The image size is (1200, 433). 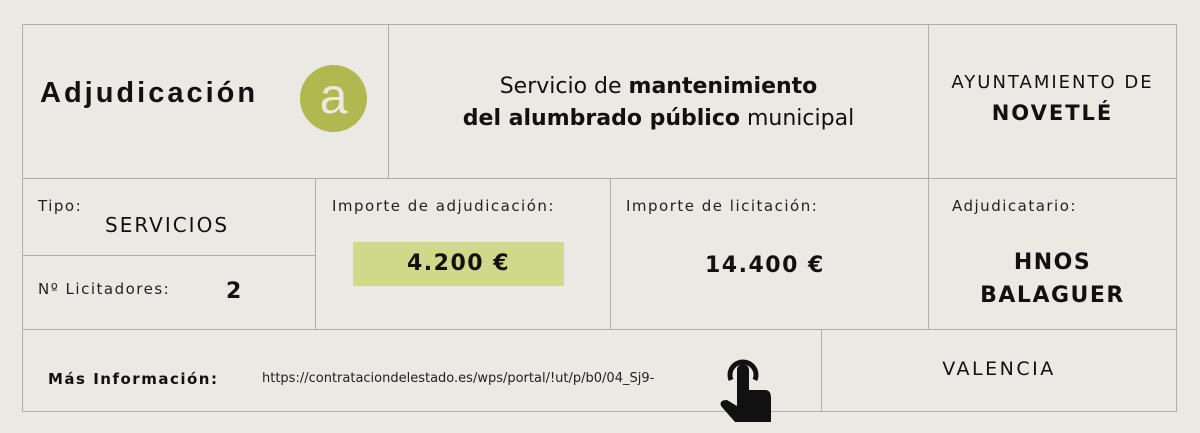 I want to click on region-value: VALENCIA, so click(x=999, y=369).